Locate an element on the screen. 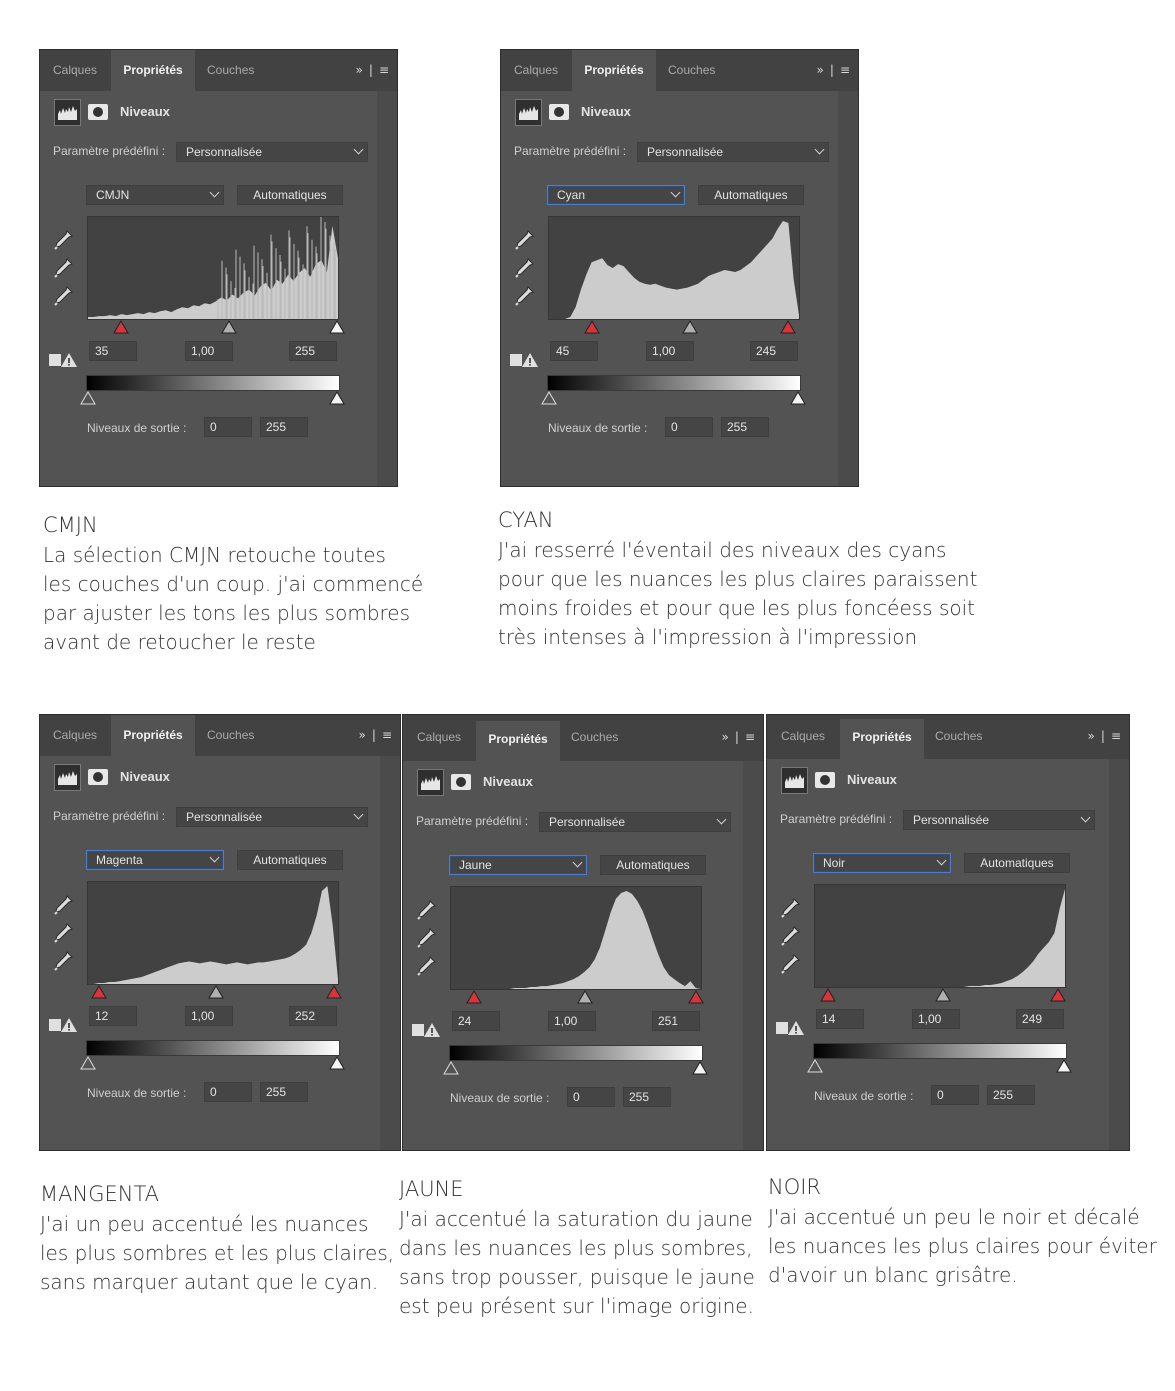 The image size is (1175, 1391). channel-dropdown: CMJN is located at coordinates (155, 195).